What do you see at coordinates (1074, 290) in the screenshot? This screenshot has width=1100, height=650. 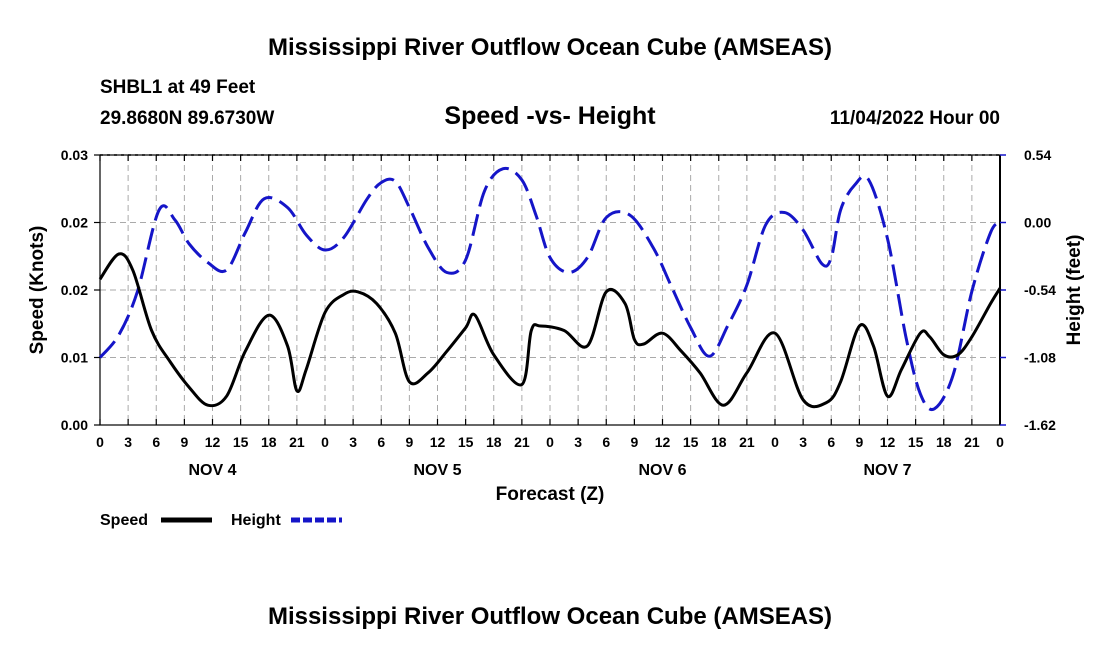 I see `y2-axis-label: Height (feet)` at bounding box center [1074, 290].